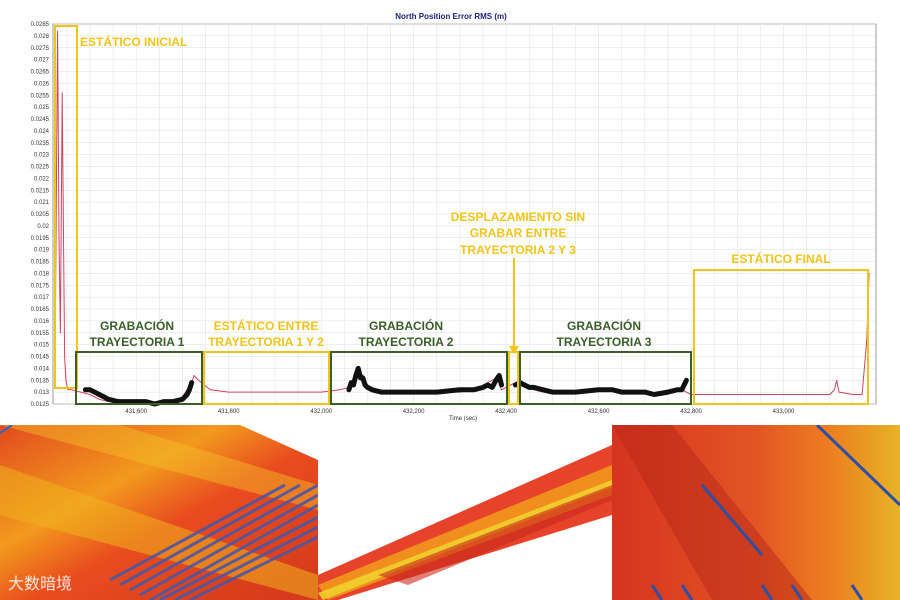 Image resolution: width=900 pixels, height=600 pixels. I want to click on x-tick-label: 432,000, so click(321, 412).